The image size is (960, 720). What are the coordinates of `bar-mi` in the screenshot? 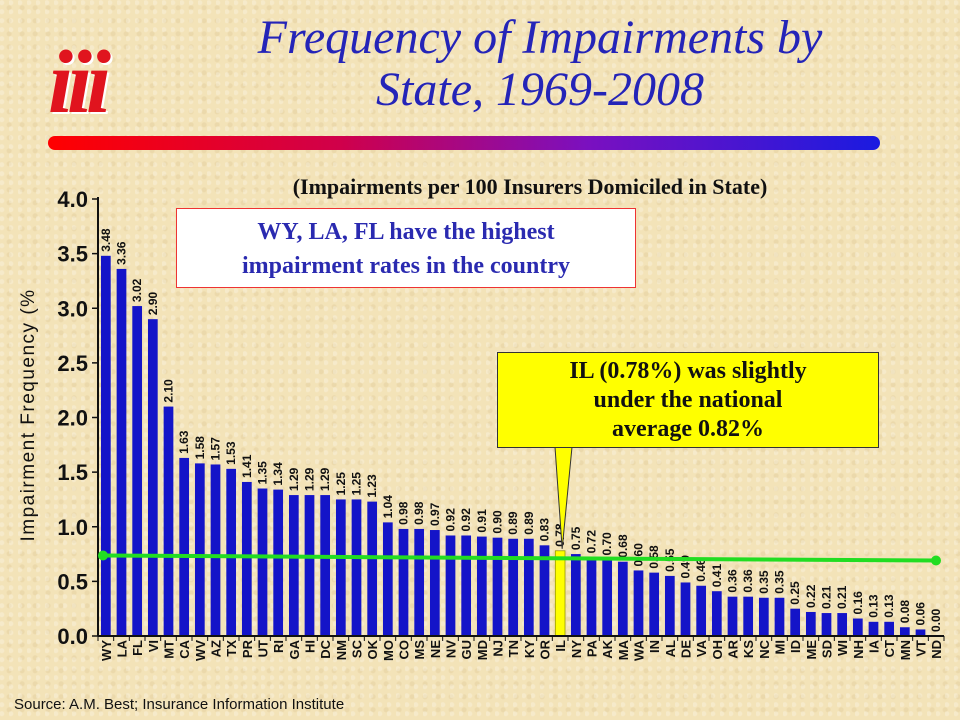 It's located at (779, 616).